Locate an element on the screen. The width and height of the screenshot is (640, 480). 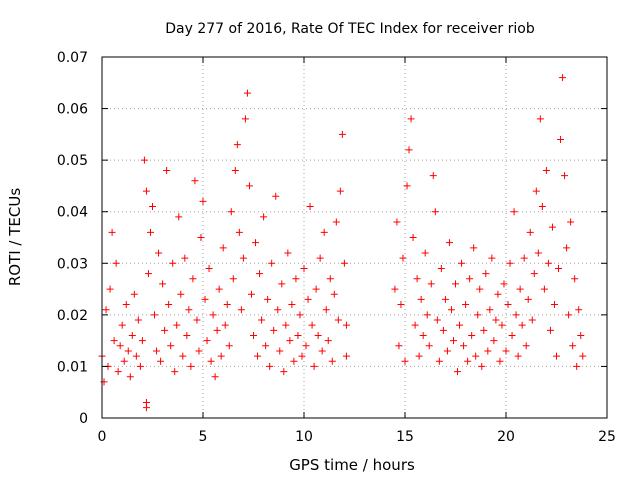
y-tick-label: 0 is located at coordinates (83, 419).